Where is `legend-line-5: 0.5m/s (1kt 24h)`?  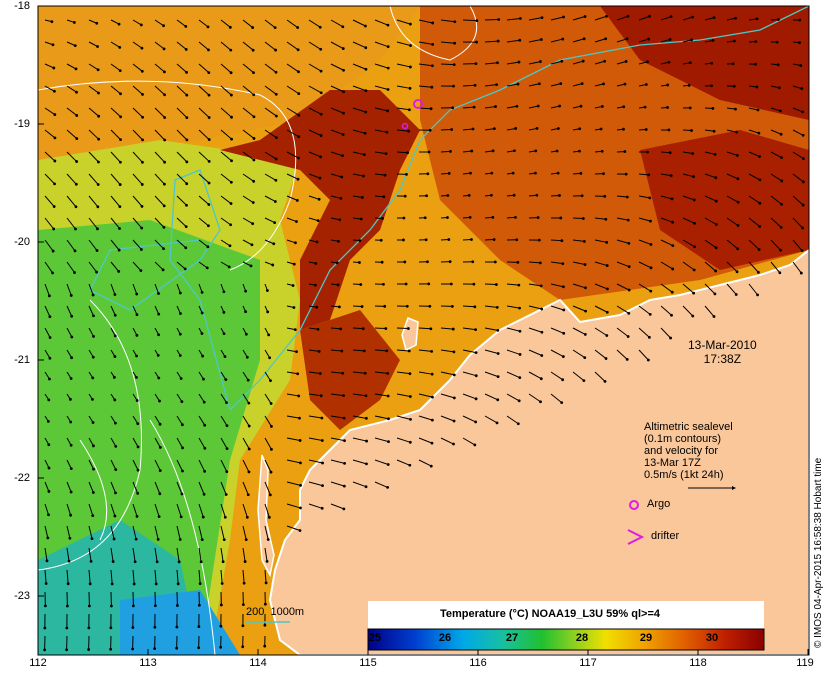 legend-line-5: 0.5m/s (1kt 24h) is located at coordinates (684, 475).